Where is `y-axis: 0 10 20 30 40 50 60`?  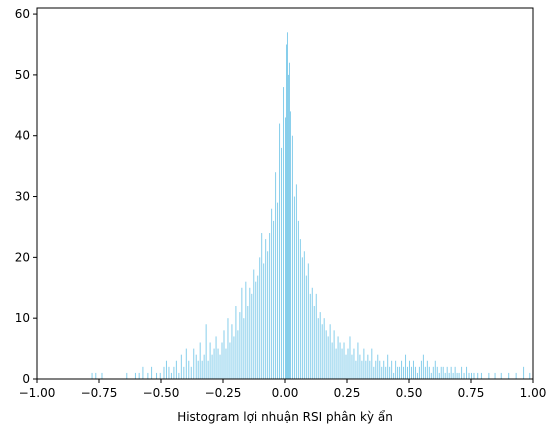
y-axis: 0 10 20 30 40 50 60 is located at coordinates (26, 196).